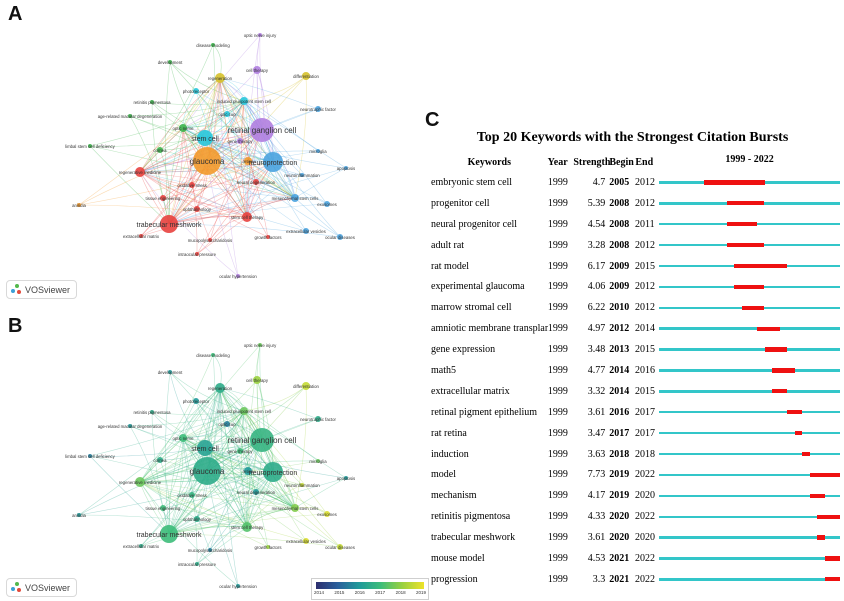 This screenshot has width=844, height=601. What do you see at coordinates (484, 412) in the screenshot?
I see `keyword-cell: retinal pigment epithelium` at bounding box center [484, 412].